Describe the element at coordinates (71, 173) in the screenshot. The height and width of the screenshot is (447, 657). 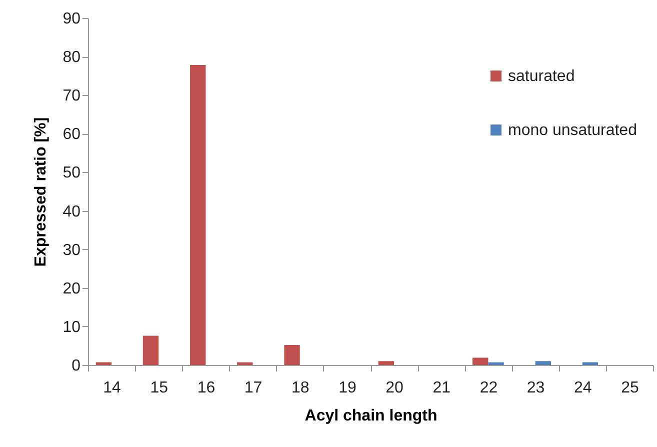
I see `y-tick-label: 50` at that location.